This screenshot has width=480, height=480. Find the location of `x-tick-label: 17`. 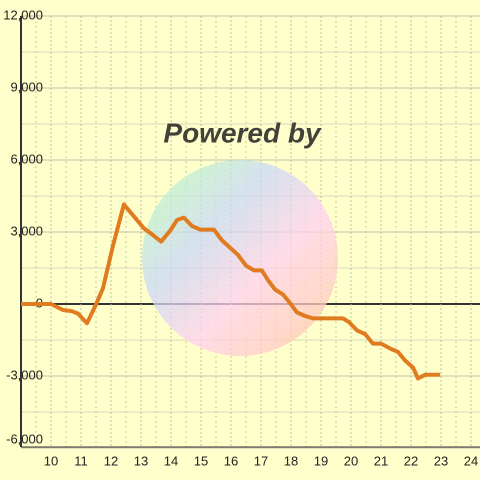

x-tick-label: 17 is located at coordinates (261, 460).